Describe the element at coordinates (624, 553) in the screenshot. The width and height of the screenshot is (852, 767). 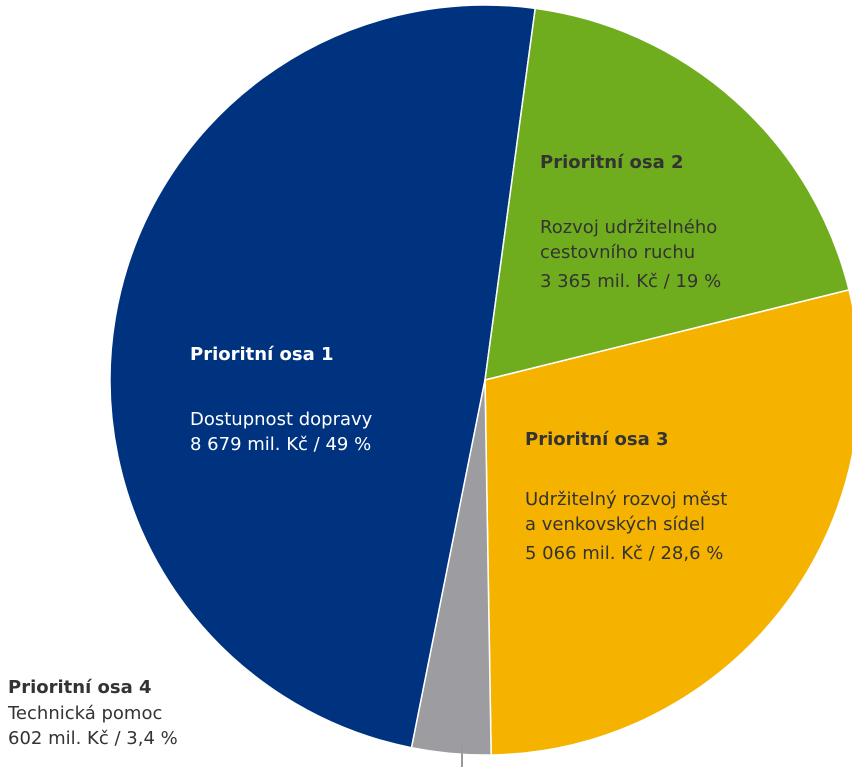
I see `value-label: 5 066 mil. Kč / 28,6 %` at that location.